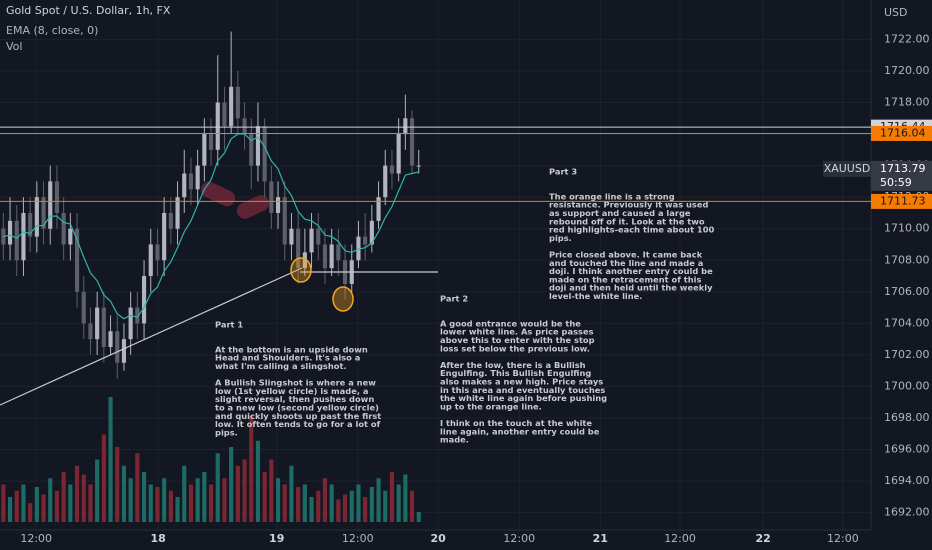 The height and width of the screenshot is (550, 932). What do you see at coordinates (294, 399) in the screenshot?
I see `note-line: slight reversal, then pushes down` at bounding box center [294, 399].